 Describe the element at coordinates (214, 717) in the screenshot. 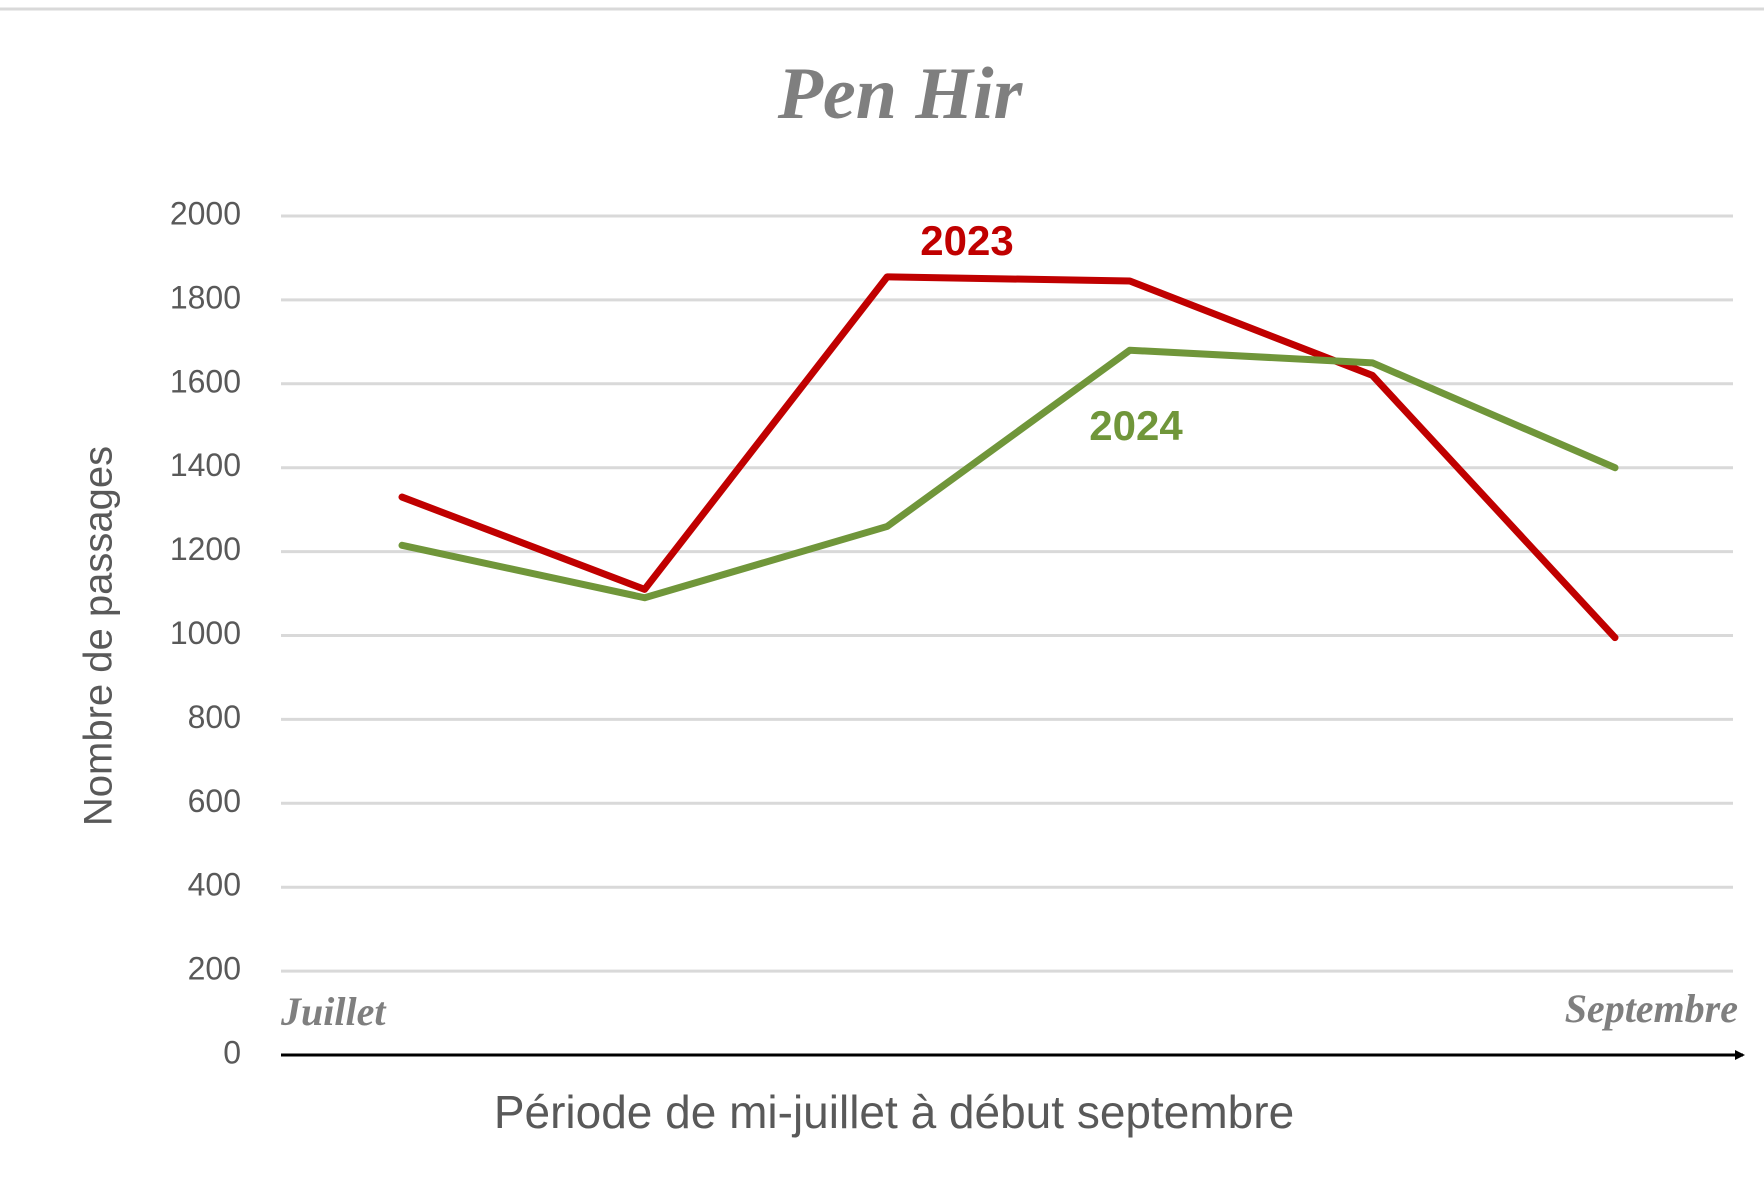

I see `y-tick-label: 800` at that location.